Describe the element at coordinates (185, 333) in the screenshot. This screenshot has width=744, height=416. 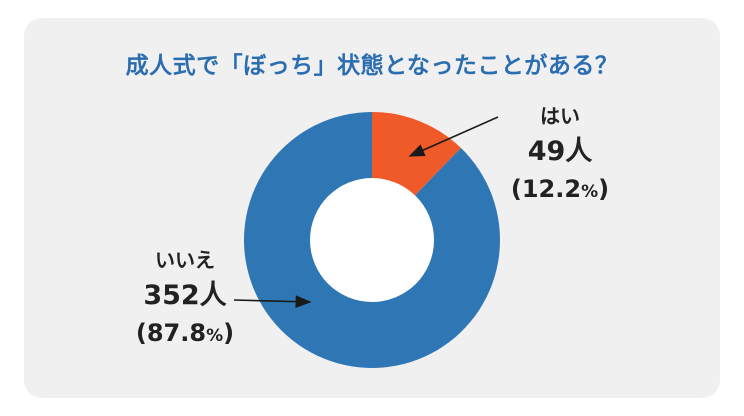
I see `no-label-percent: (87.8%)` at that location.